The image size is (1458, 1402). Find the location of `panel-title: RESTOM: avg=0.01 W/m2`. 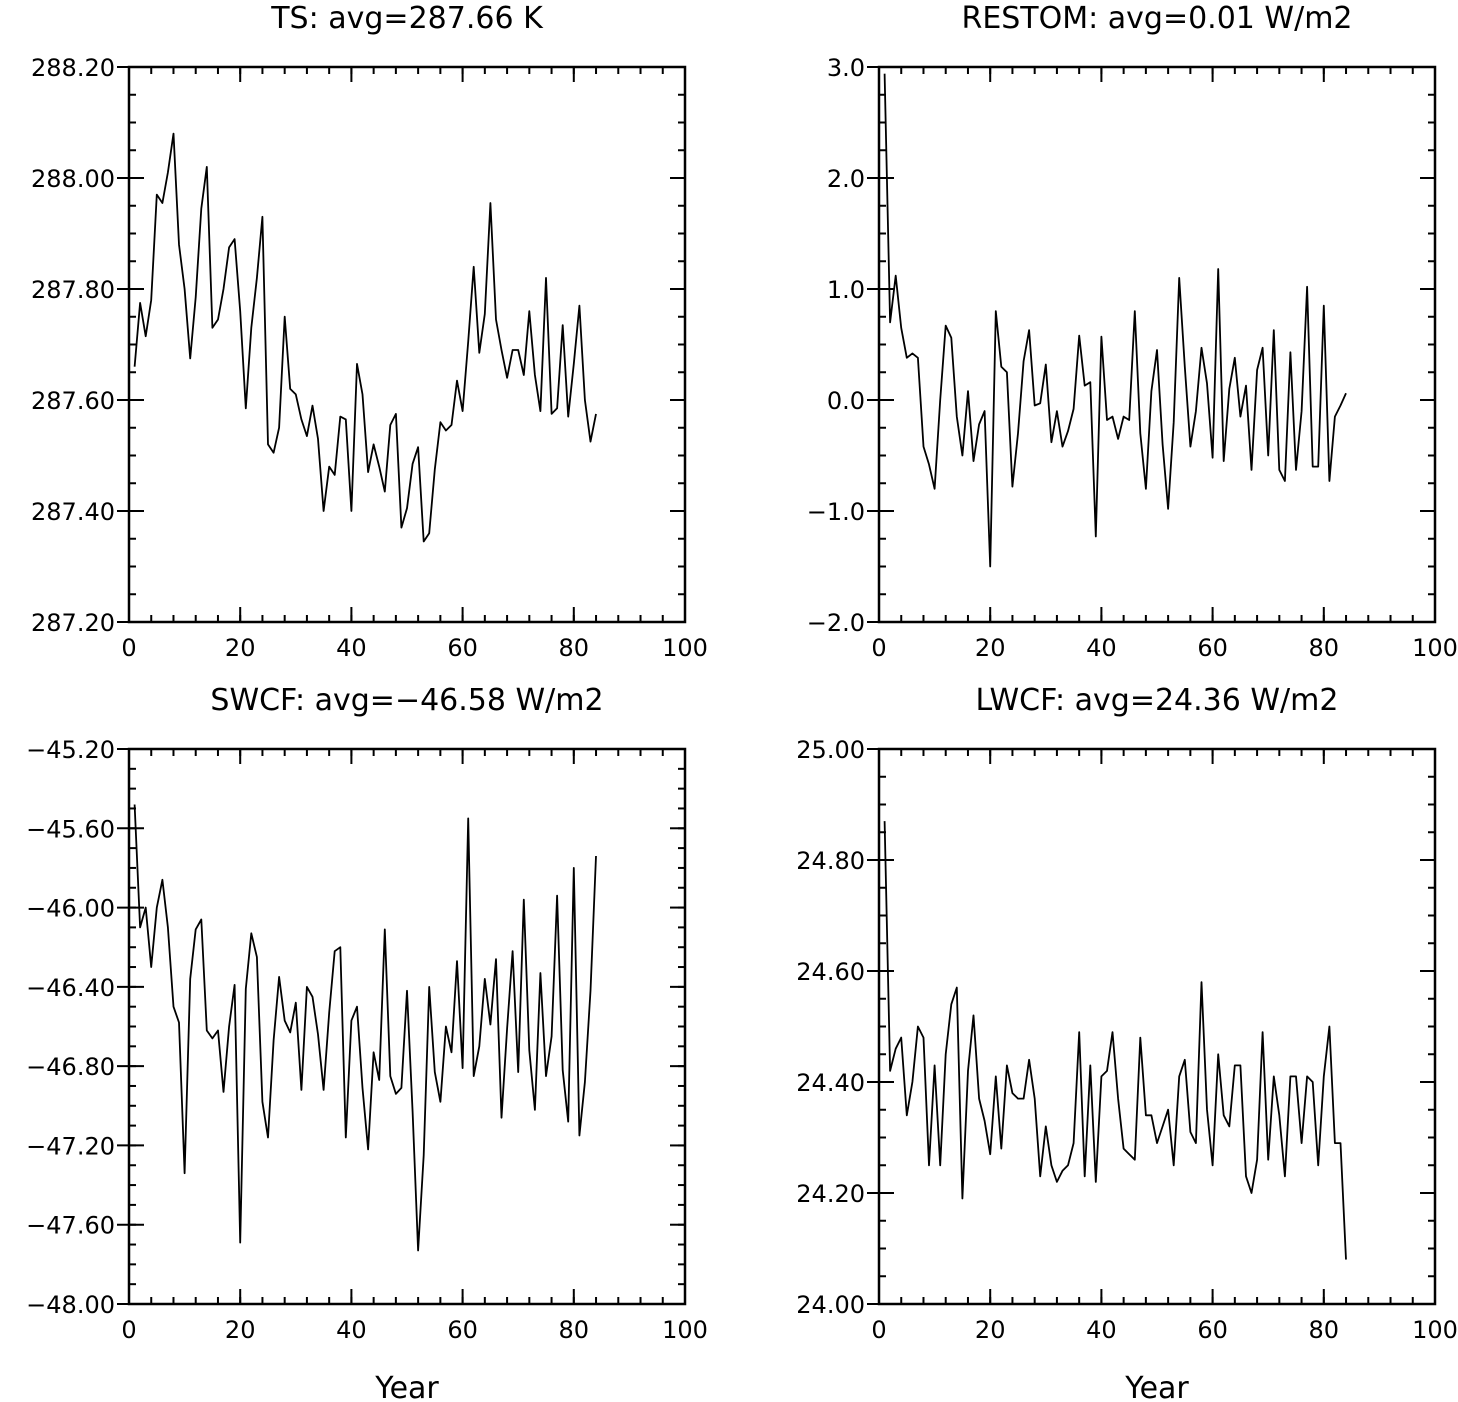

panel-title: RESTOM: avg=0.01 W/m2 is located at coordinates (1156, 18).